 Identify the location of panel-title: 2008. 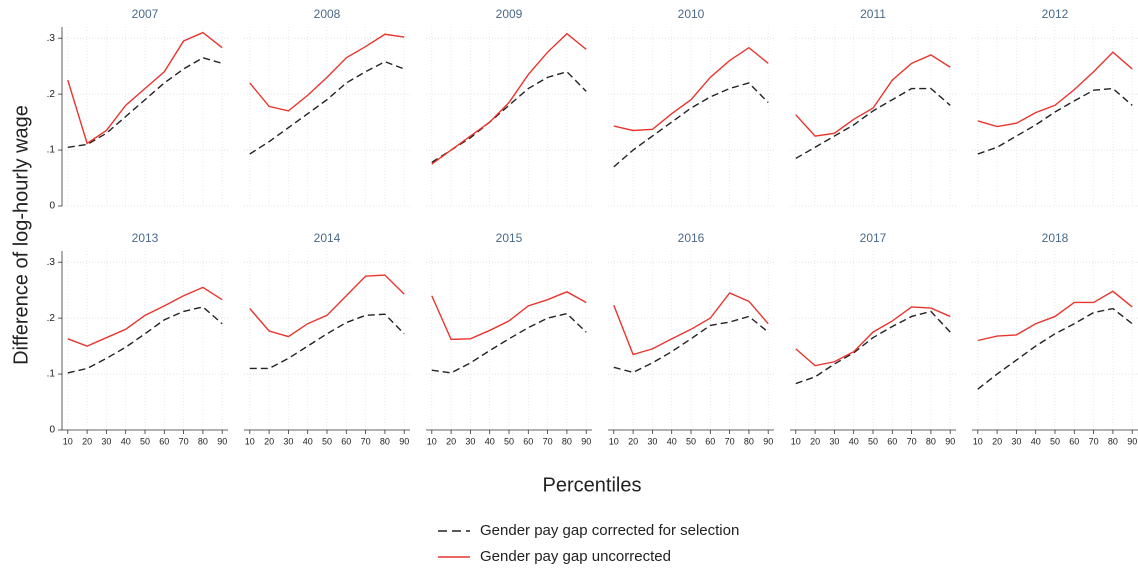
(327, 14).